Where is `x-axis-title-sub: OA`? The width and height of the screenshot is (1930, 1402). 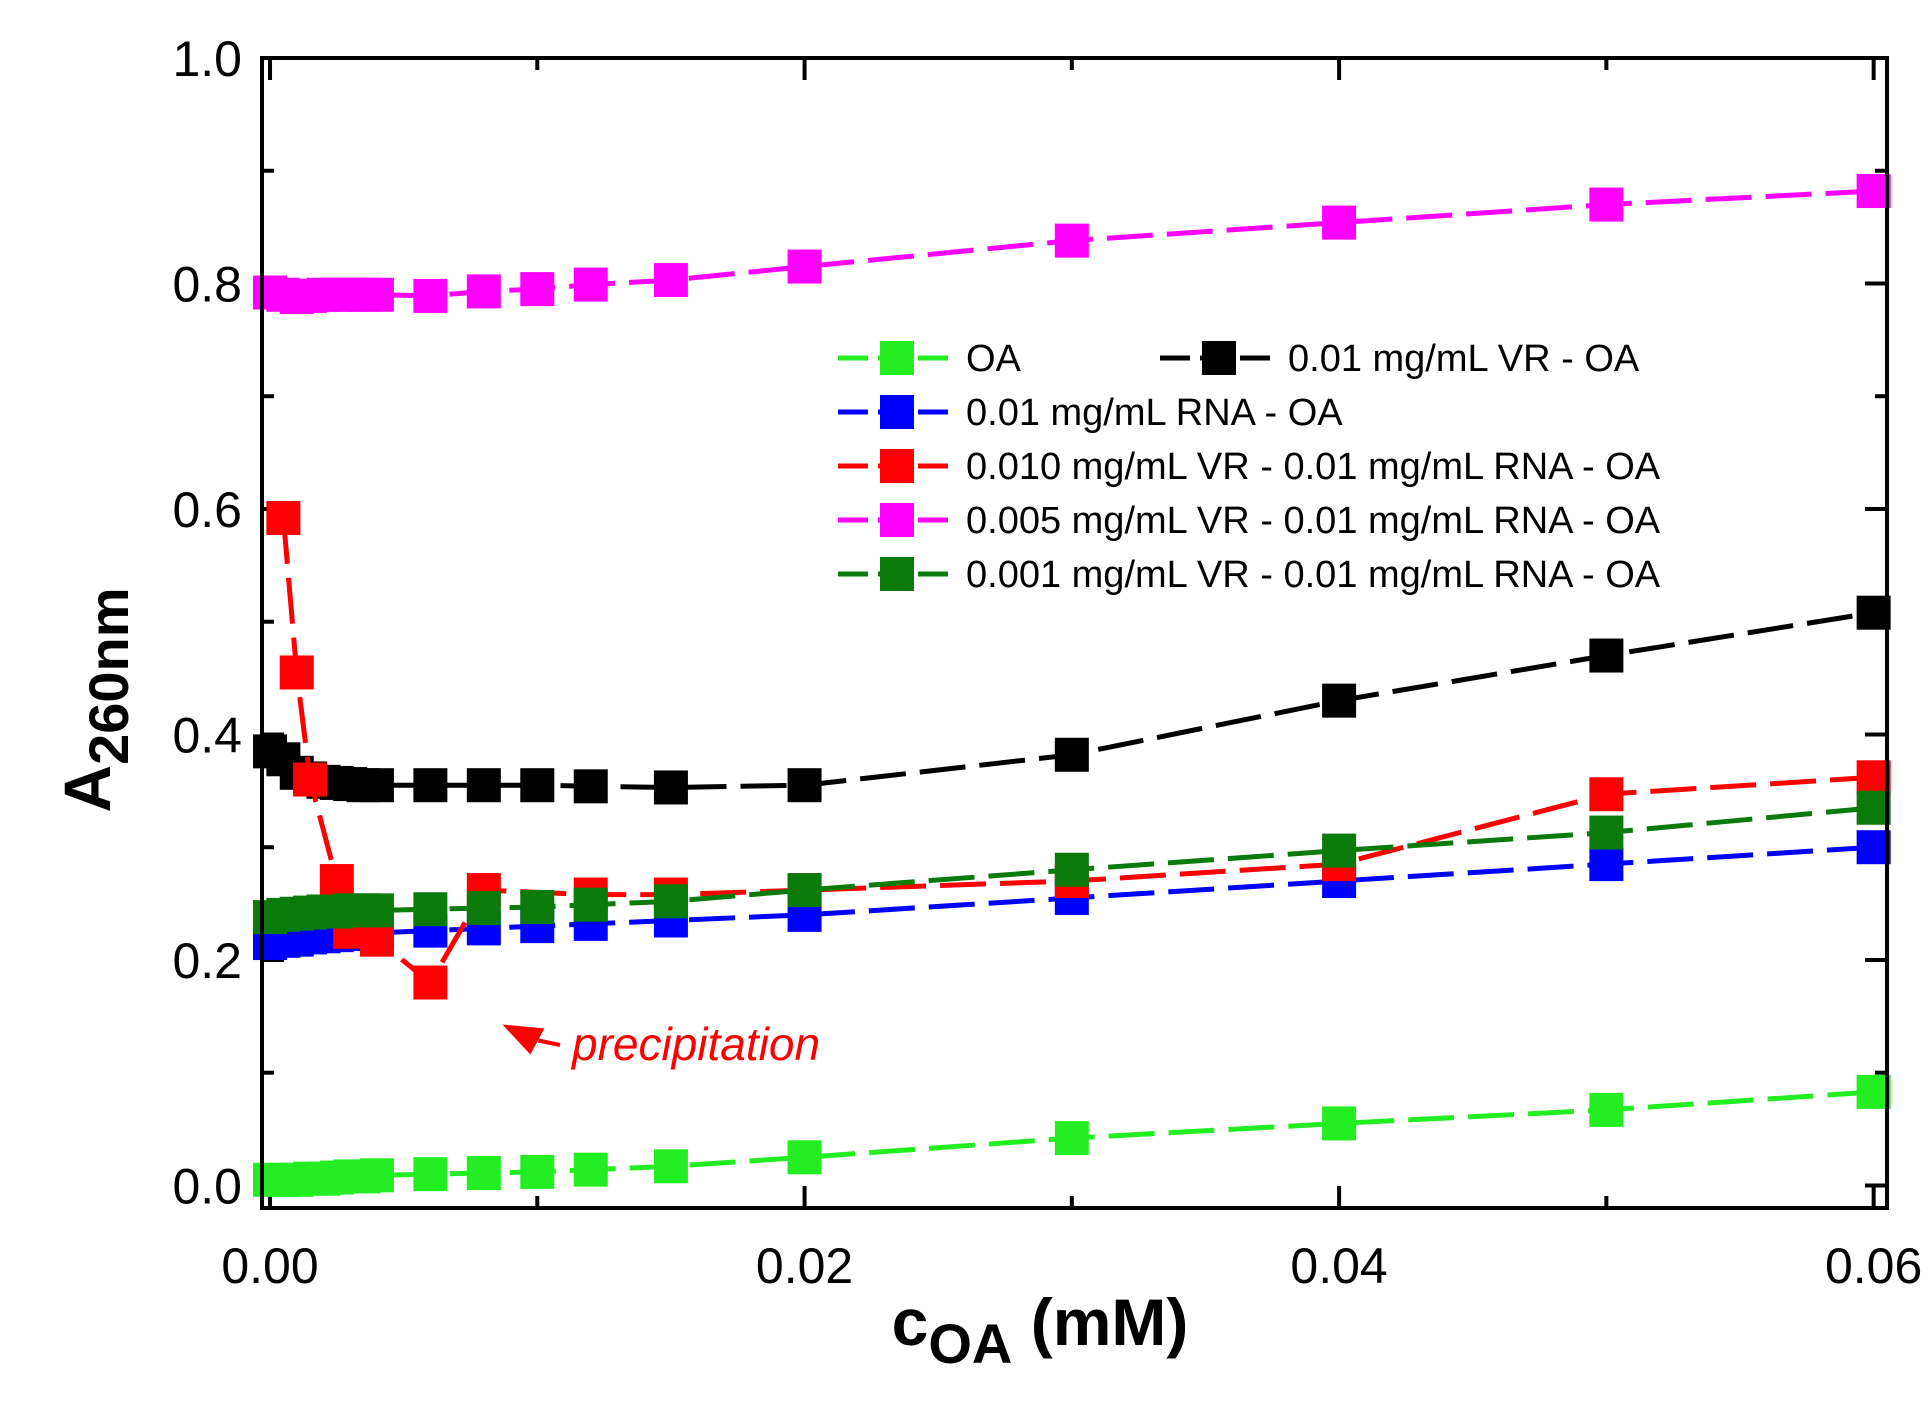 x-axis-title-sub: OA is located at coordinates (970, 1343).